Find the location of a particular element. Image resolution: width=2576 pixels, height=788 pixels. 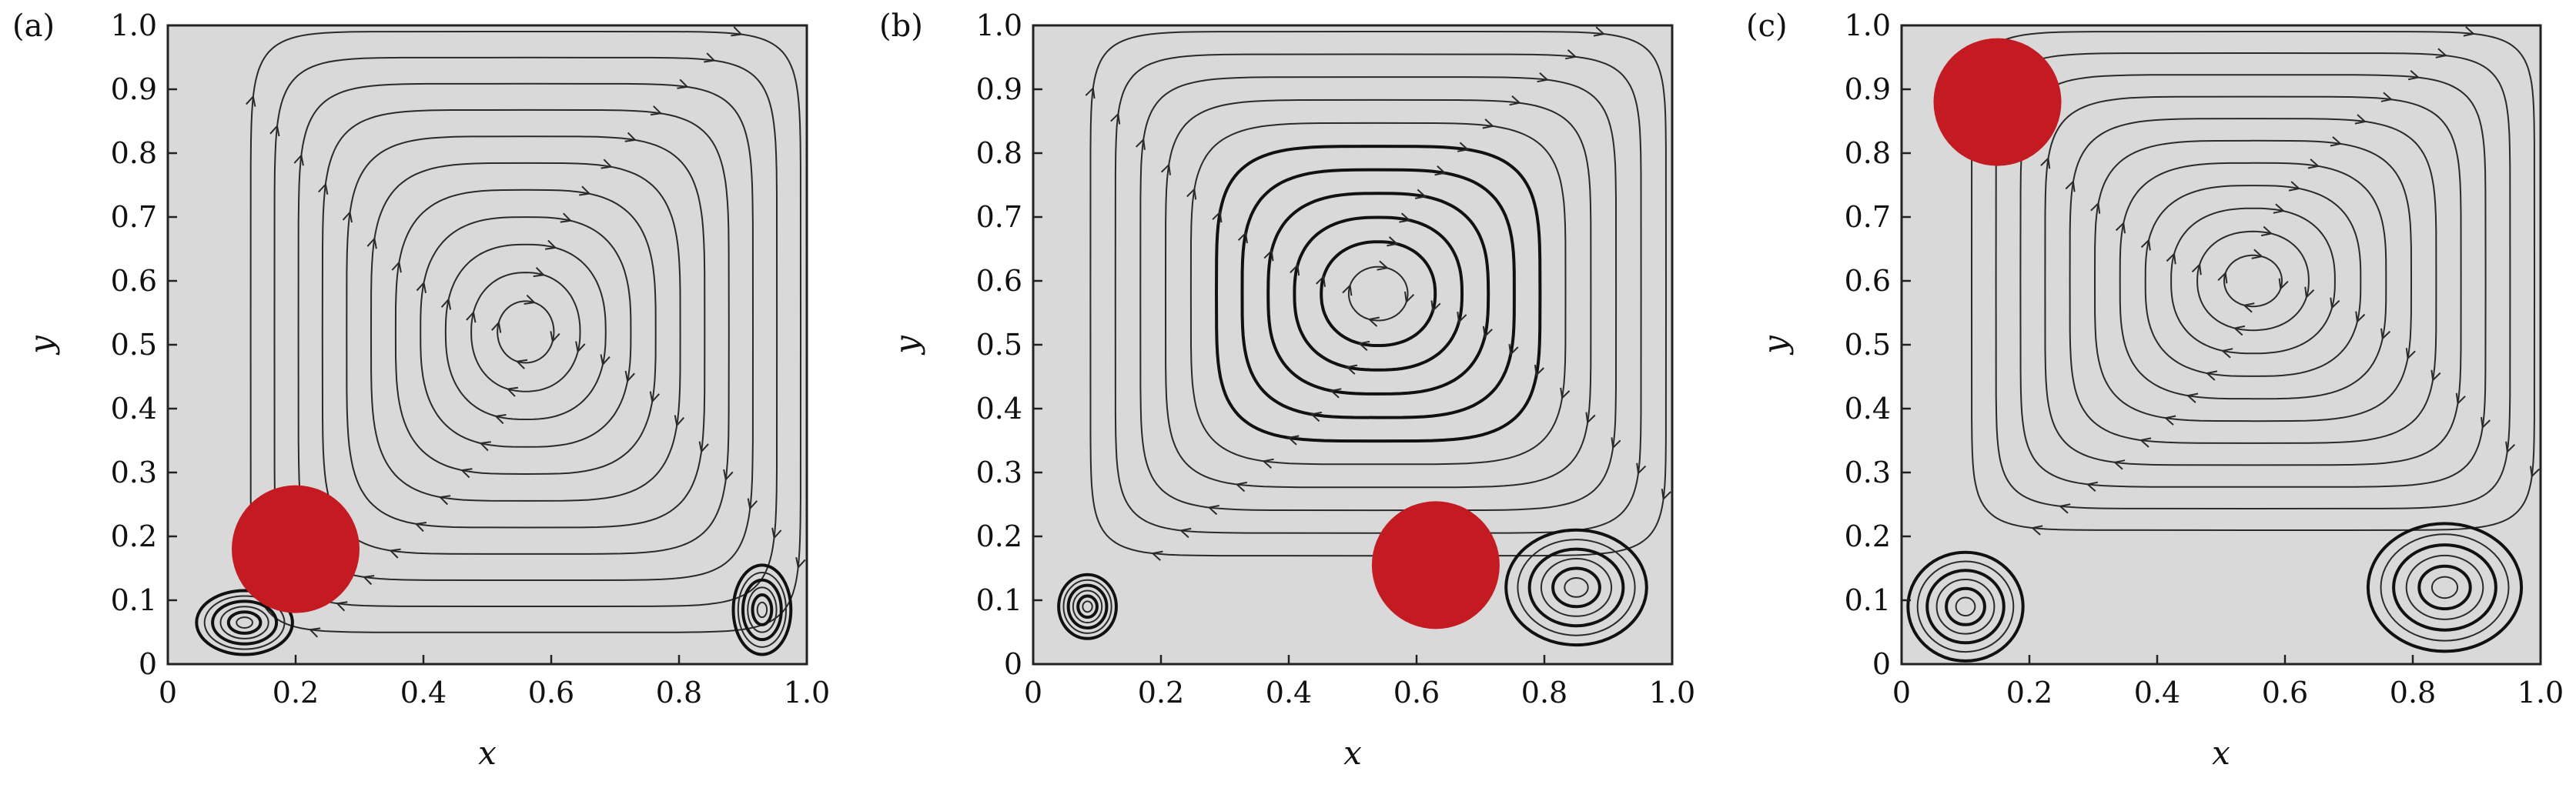

particle is located at coordinates (1436, 565).